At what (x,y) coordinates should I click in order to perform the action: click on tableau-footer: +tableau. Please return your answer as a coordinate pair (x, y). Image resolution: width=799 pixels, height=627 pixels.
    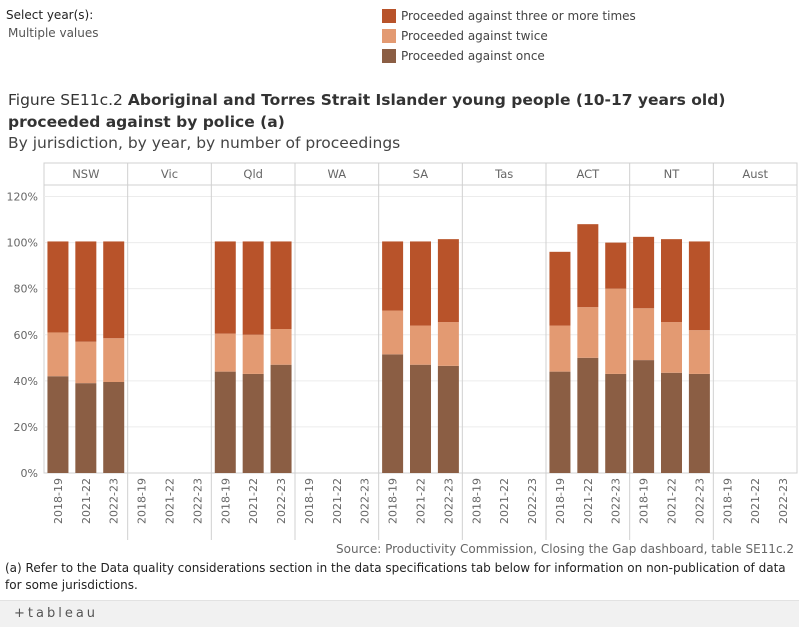
    Looking at the image, I should click on (399, 613).